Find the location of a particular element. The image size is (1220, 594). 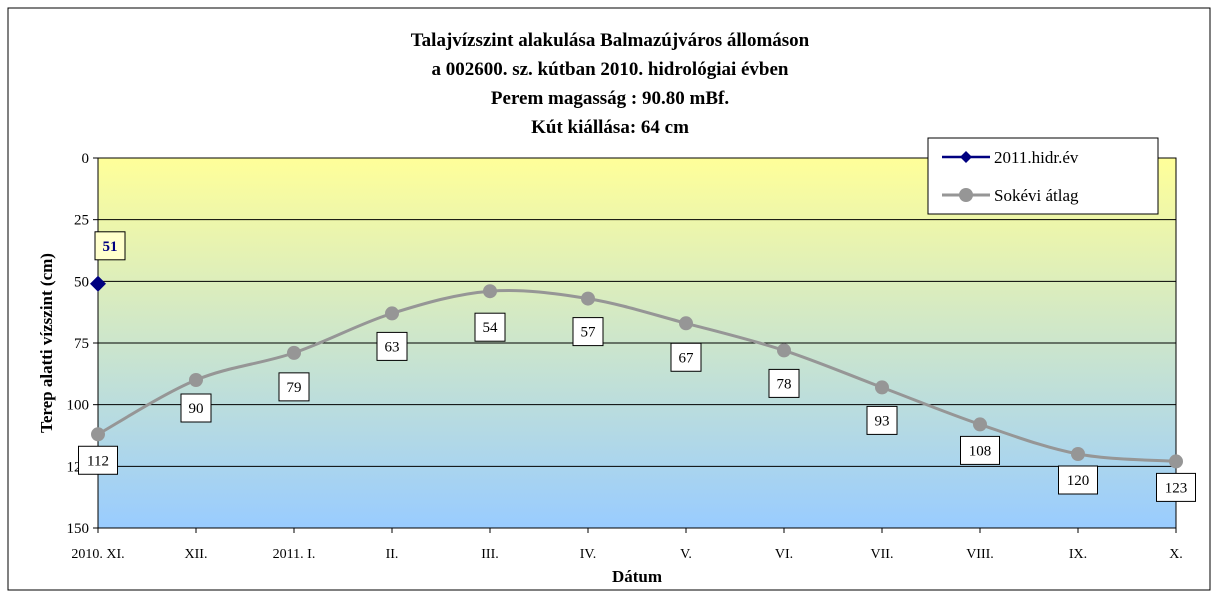

data-label-2011-hidr-ev: 51 is located at coordinates (110, 247).